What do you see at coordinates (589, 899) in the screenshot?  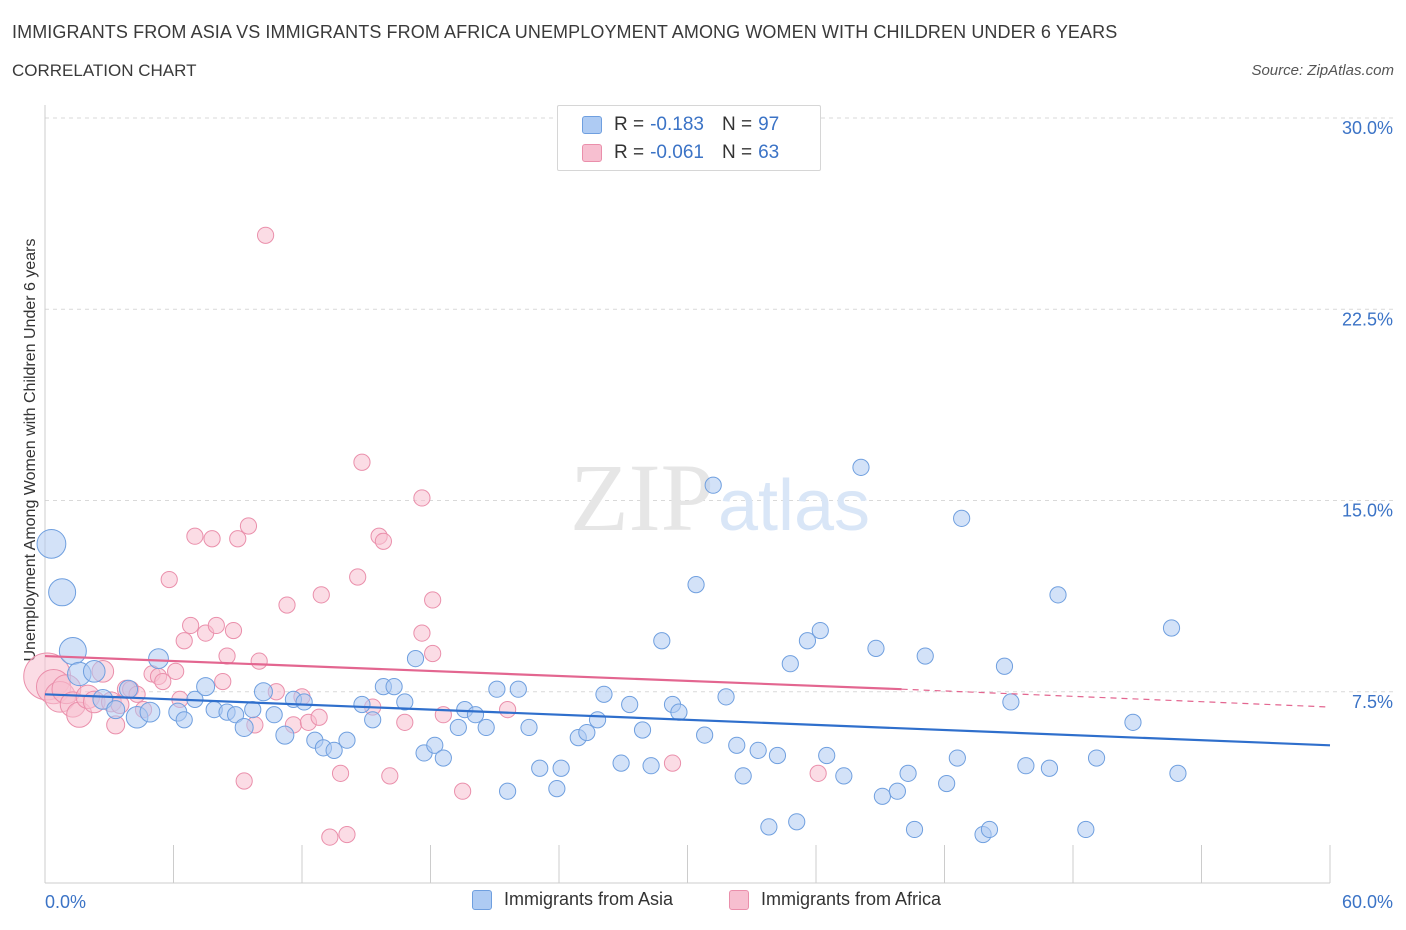 I see `asia-legend-label: Immigrants from Asia` at bounding box center [589, 899].